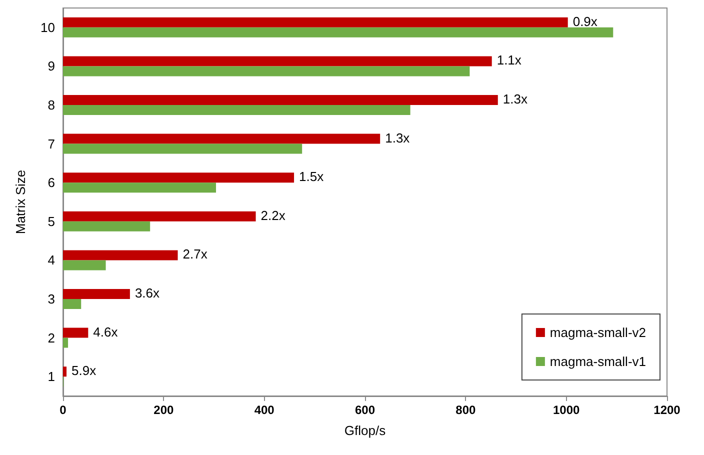 The image size is (704, 455). Describe the element at coordinates (365, 410) in the screenshot. I see `x-tick-label: 600` at that location.